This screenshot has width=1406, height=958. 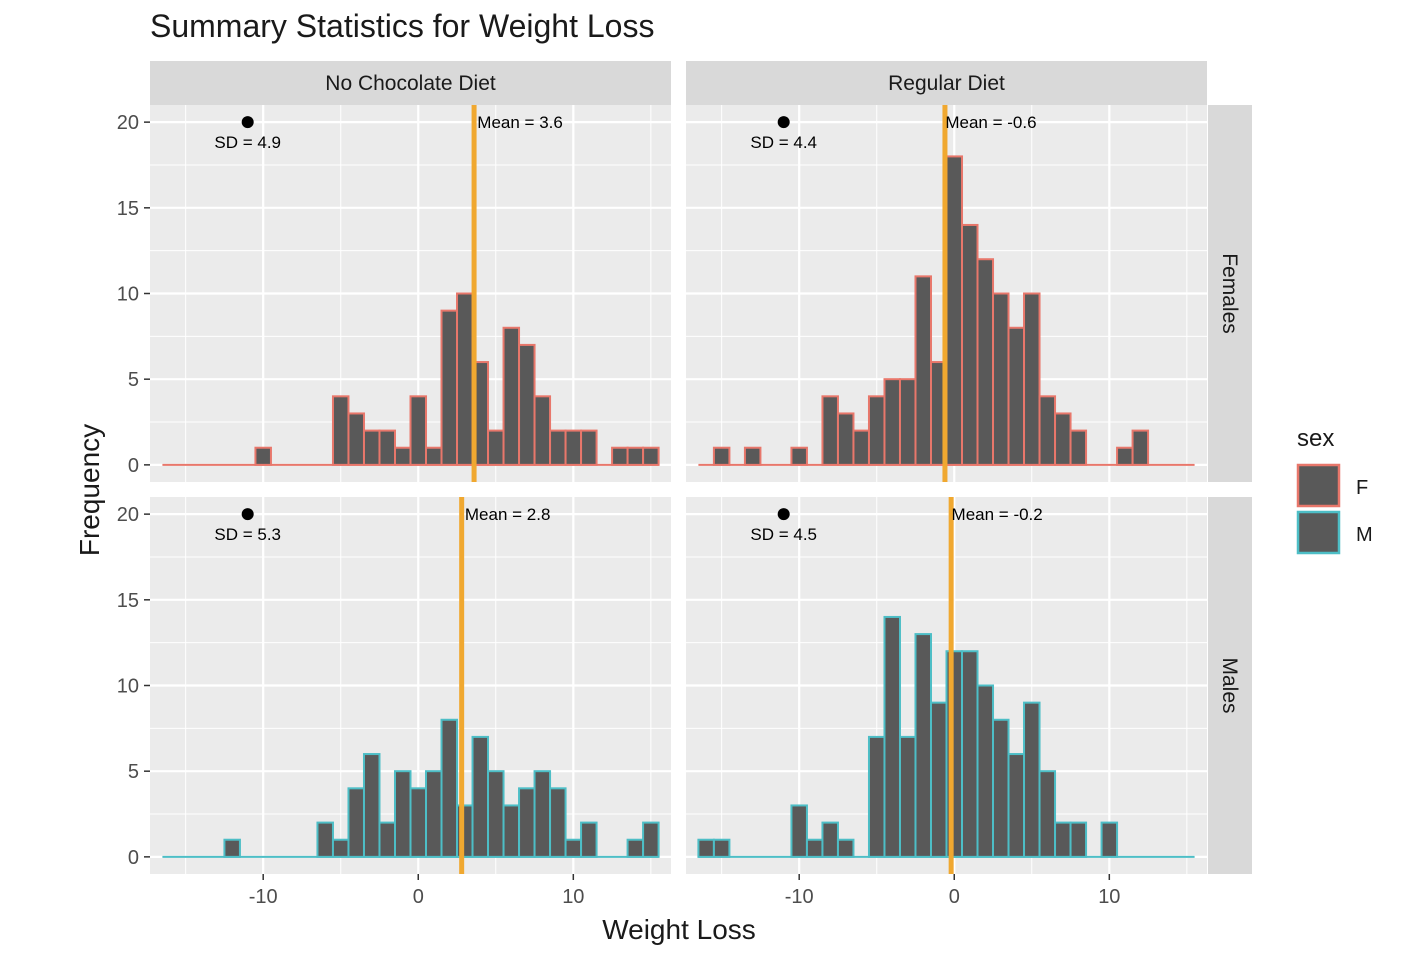 I want to click on legend-label-M: M, so click(x=1364, y=535).